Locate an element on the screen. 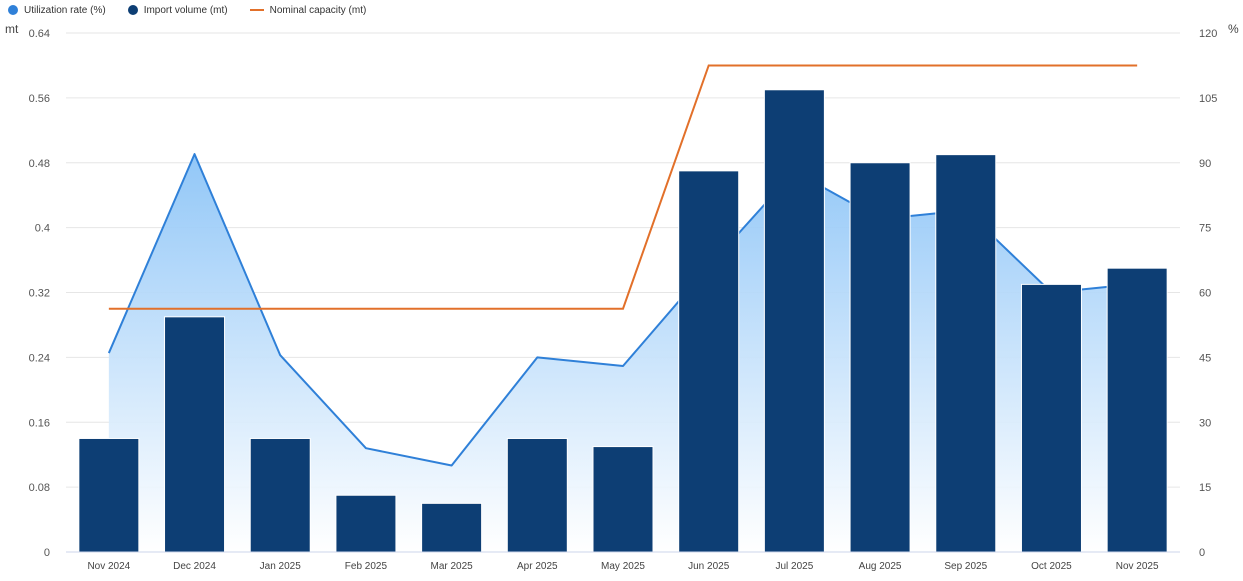  x-tick-label: Jan 2025 is located at coordinates (281, 566).